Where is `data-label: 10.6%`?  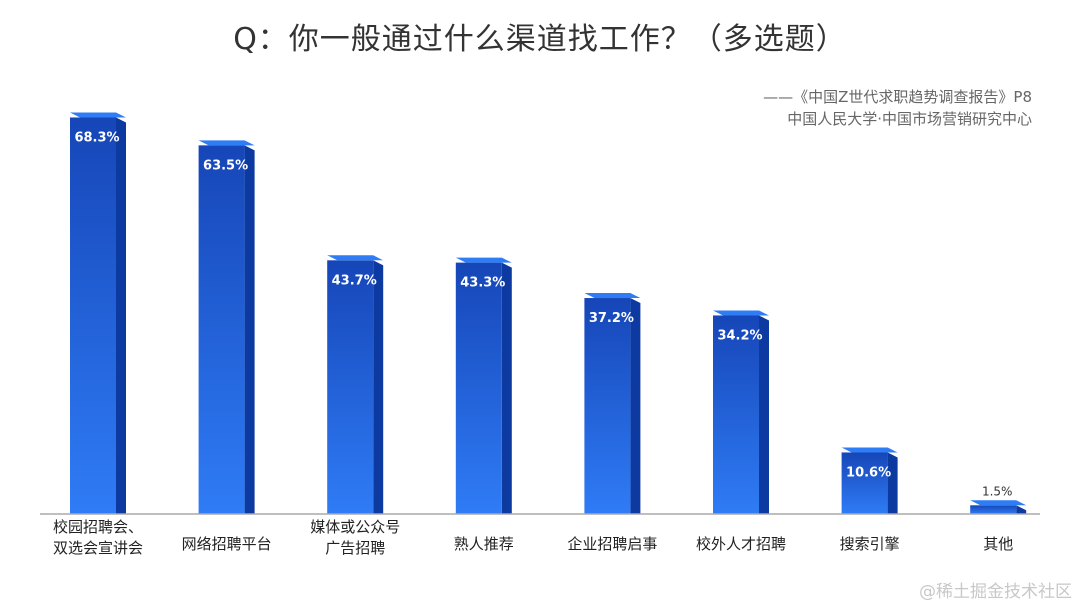 data-label: 10.6% is located at coordinates (868, 472).